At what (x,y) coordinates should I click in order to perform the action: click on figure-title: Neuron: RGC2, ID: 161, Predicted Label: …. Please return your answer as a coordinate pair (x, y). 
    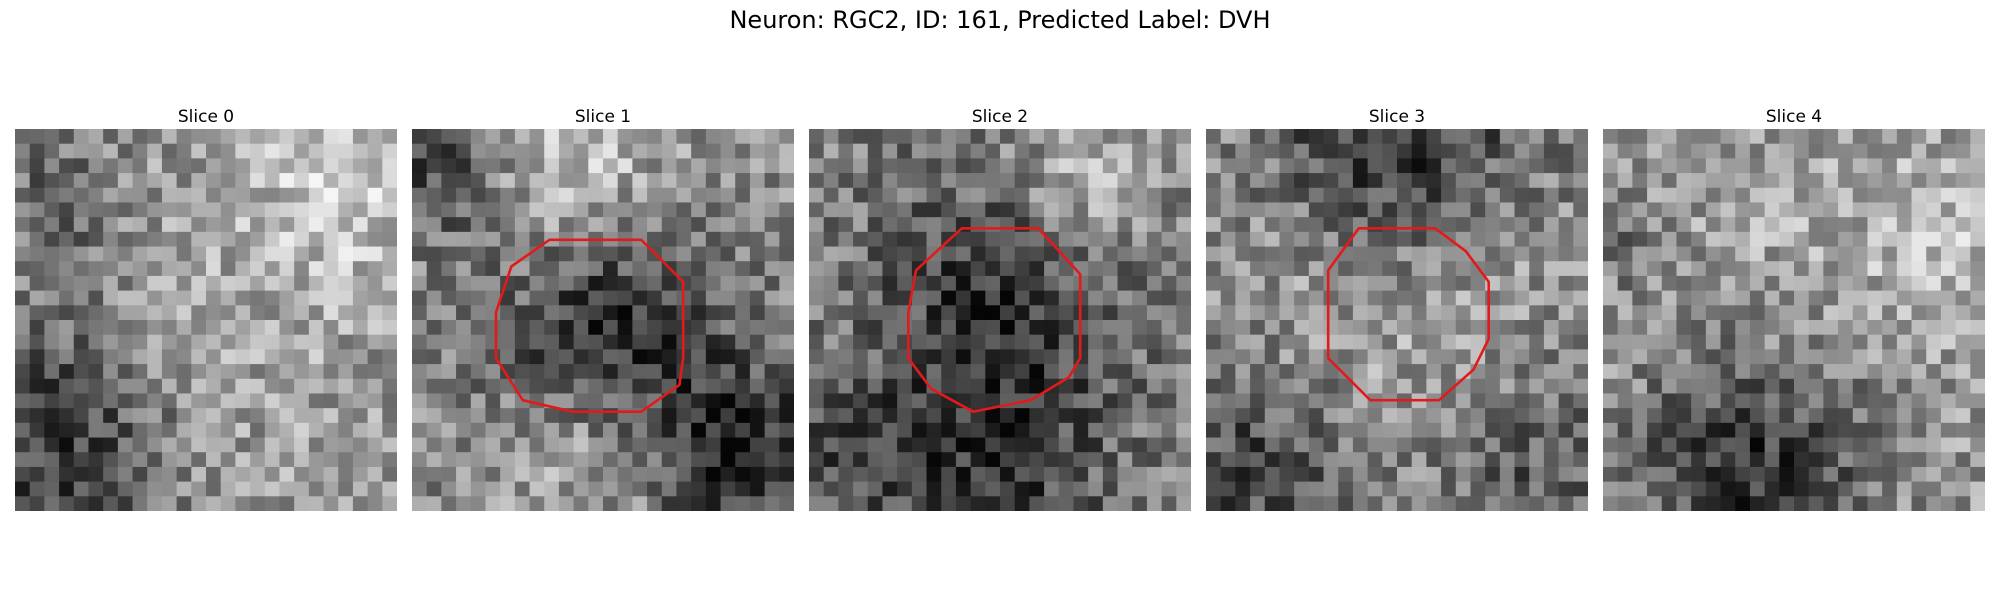
    Looking at the image, I should click on (1000, 20).